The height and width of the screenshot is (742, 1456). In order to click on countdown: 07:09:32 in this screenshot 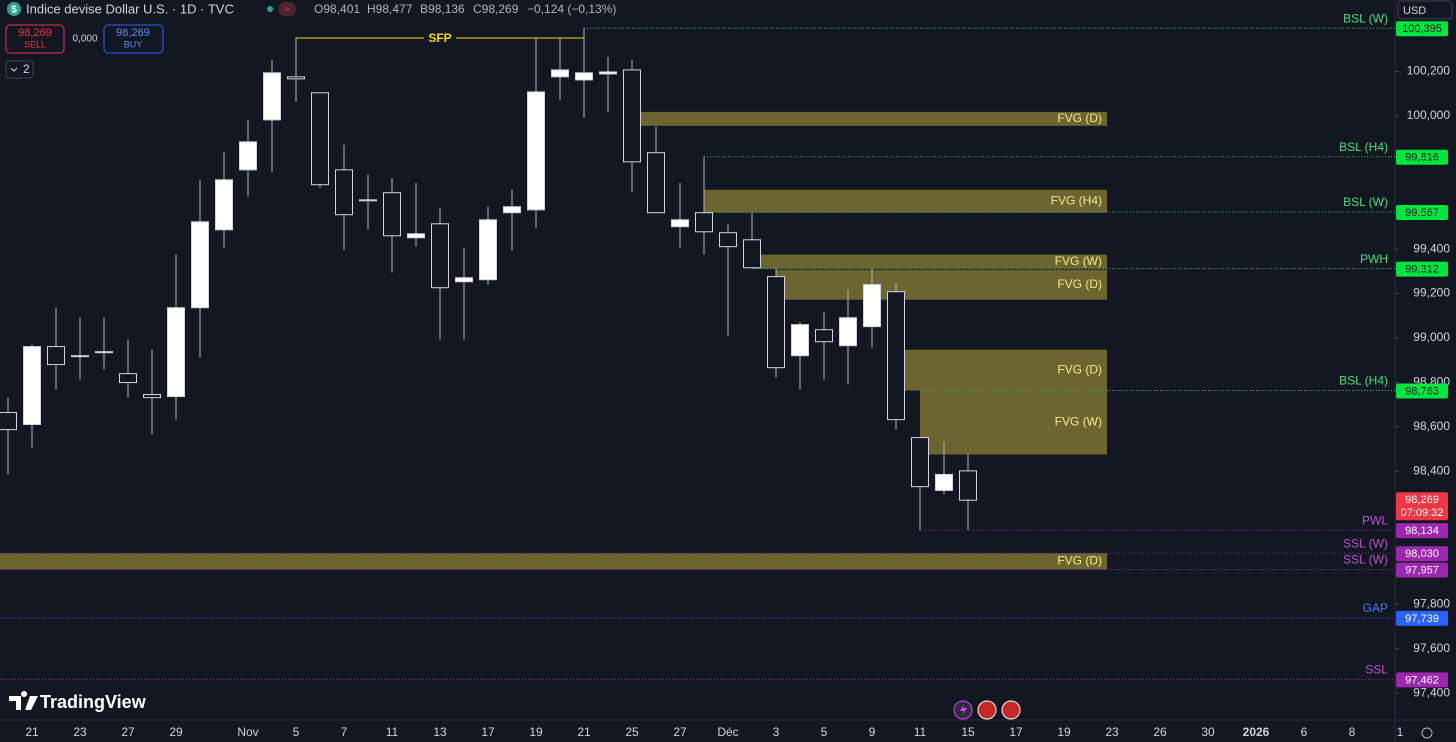, I will do `click(1422, 513)`.